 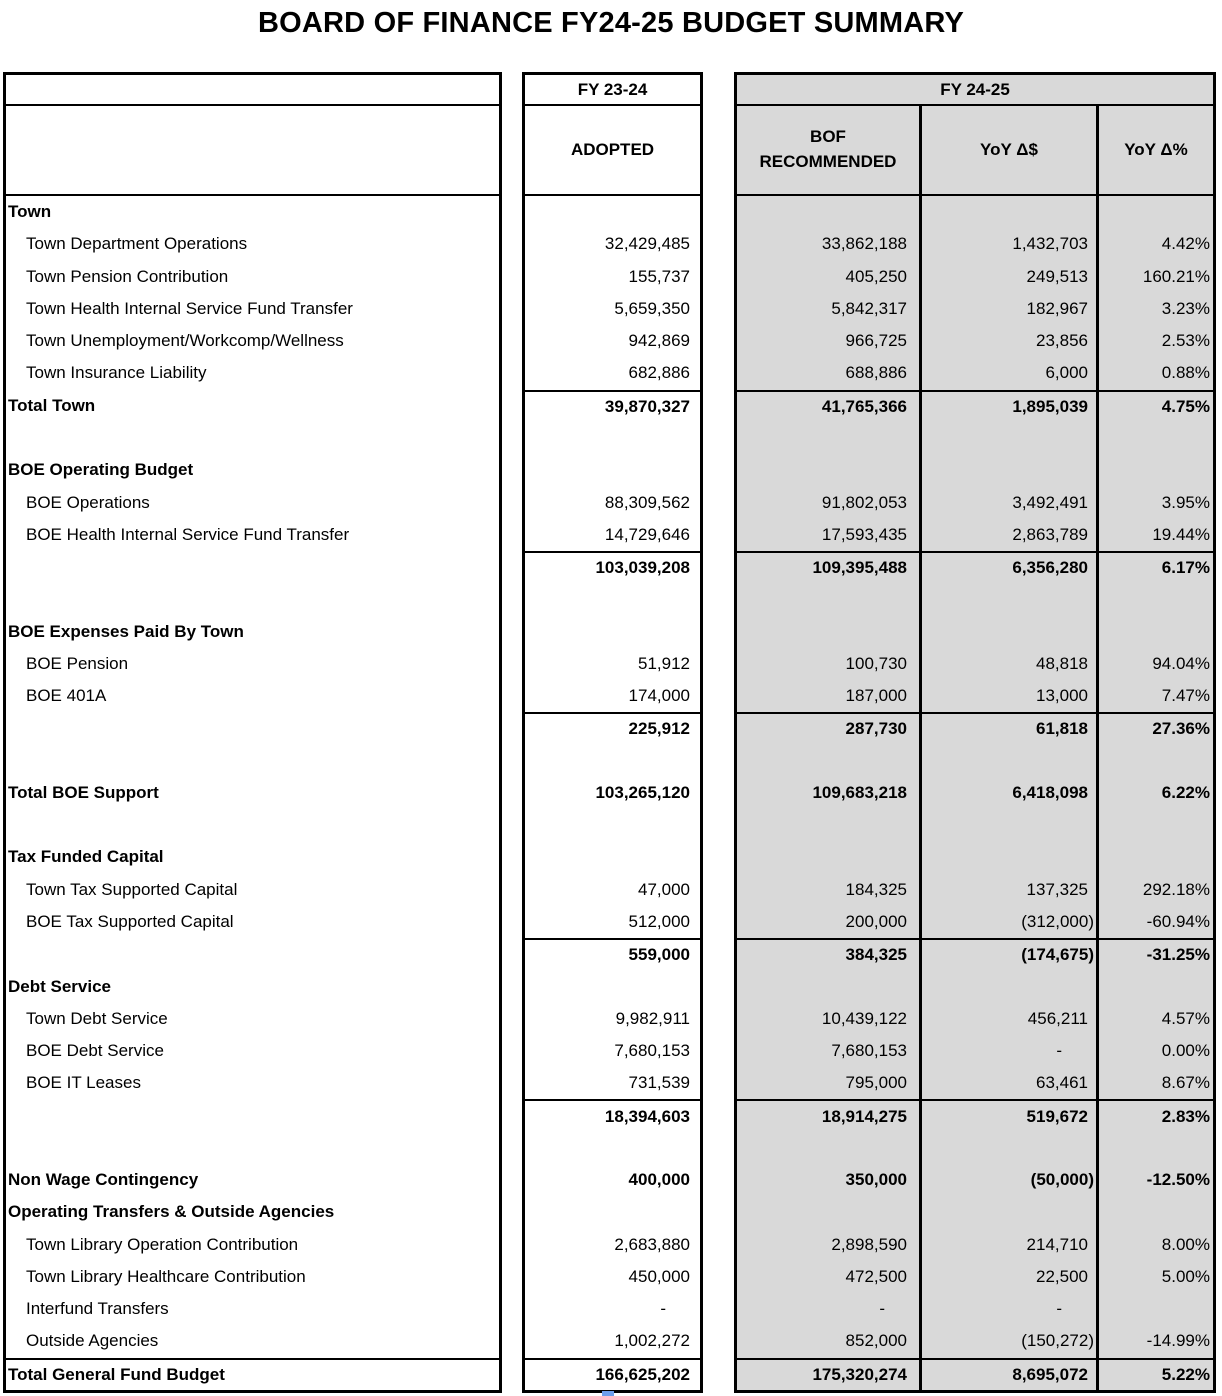 What do you see at coordinates (252, 1051) in the screenshot?
I see `table-row: BOE Debt Service` at bounding box center [252, 1051].